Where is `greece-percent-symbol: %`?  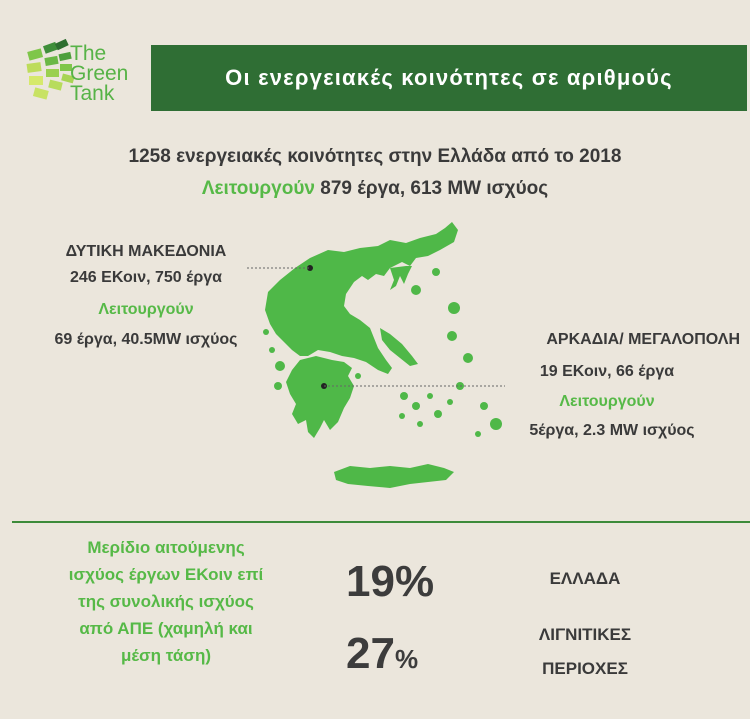 greece-percent-symbol: % is located at coordinates (414, 581).